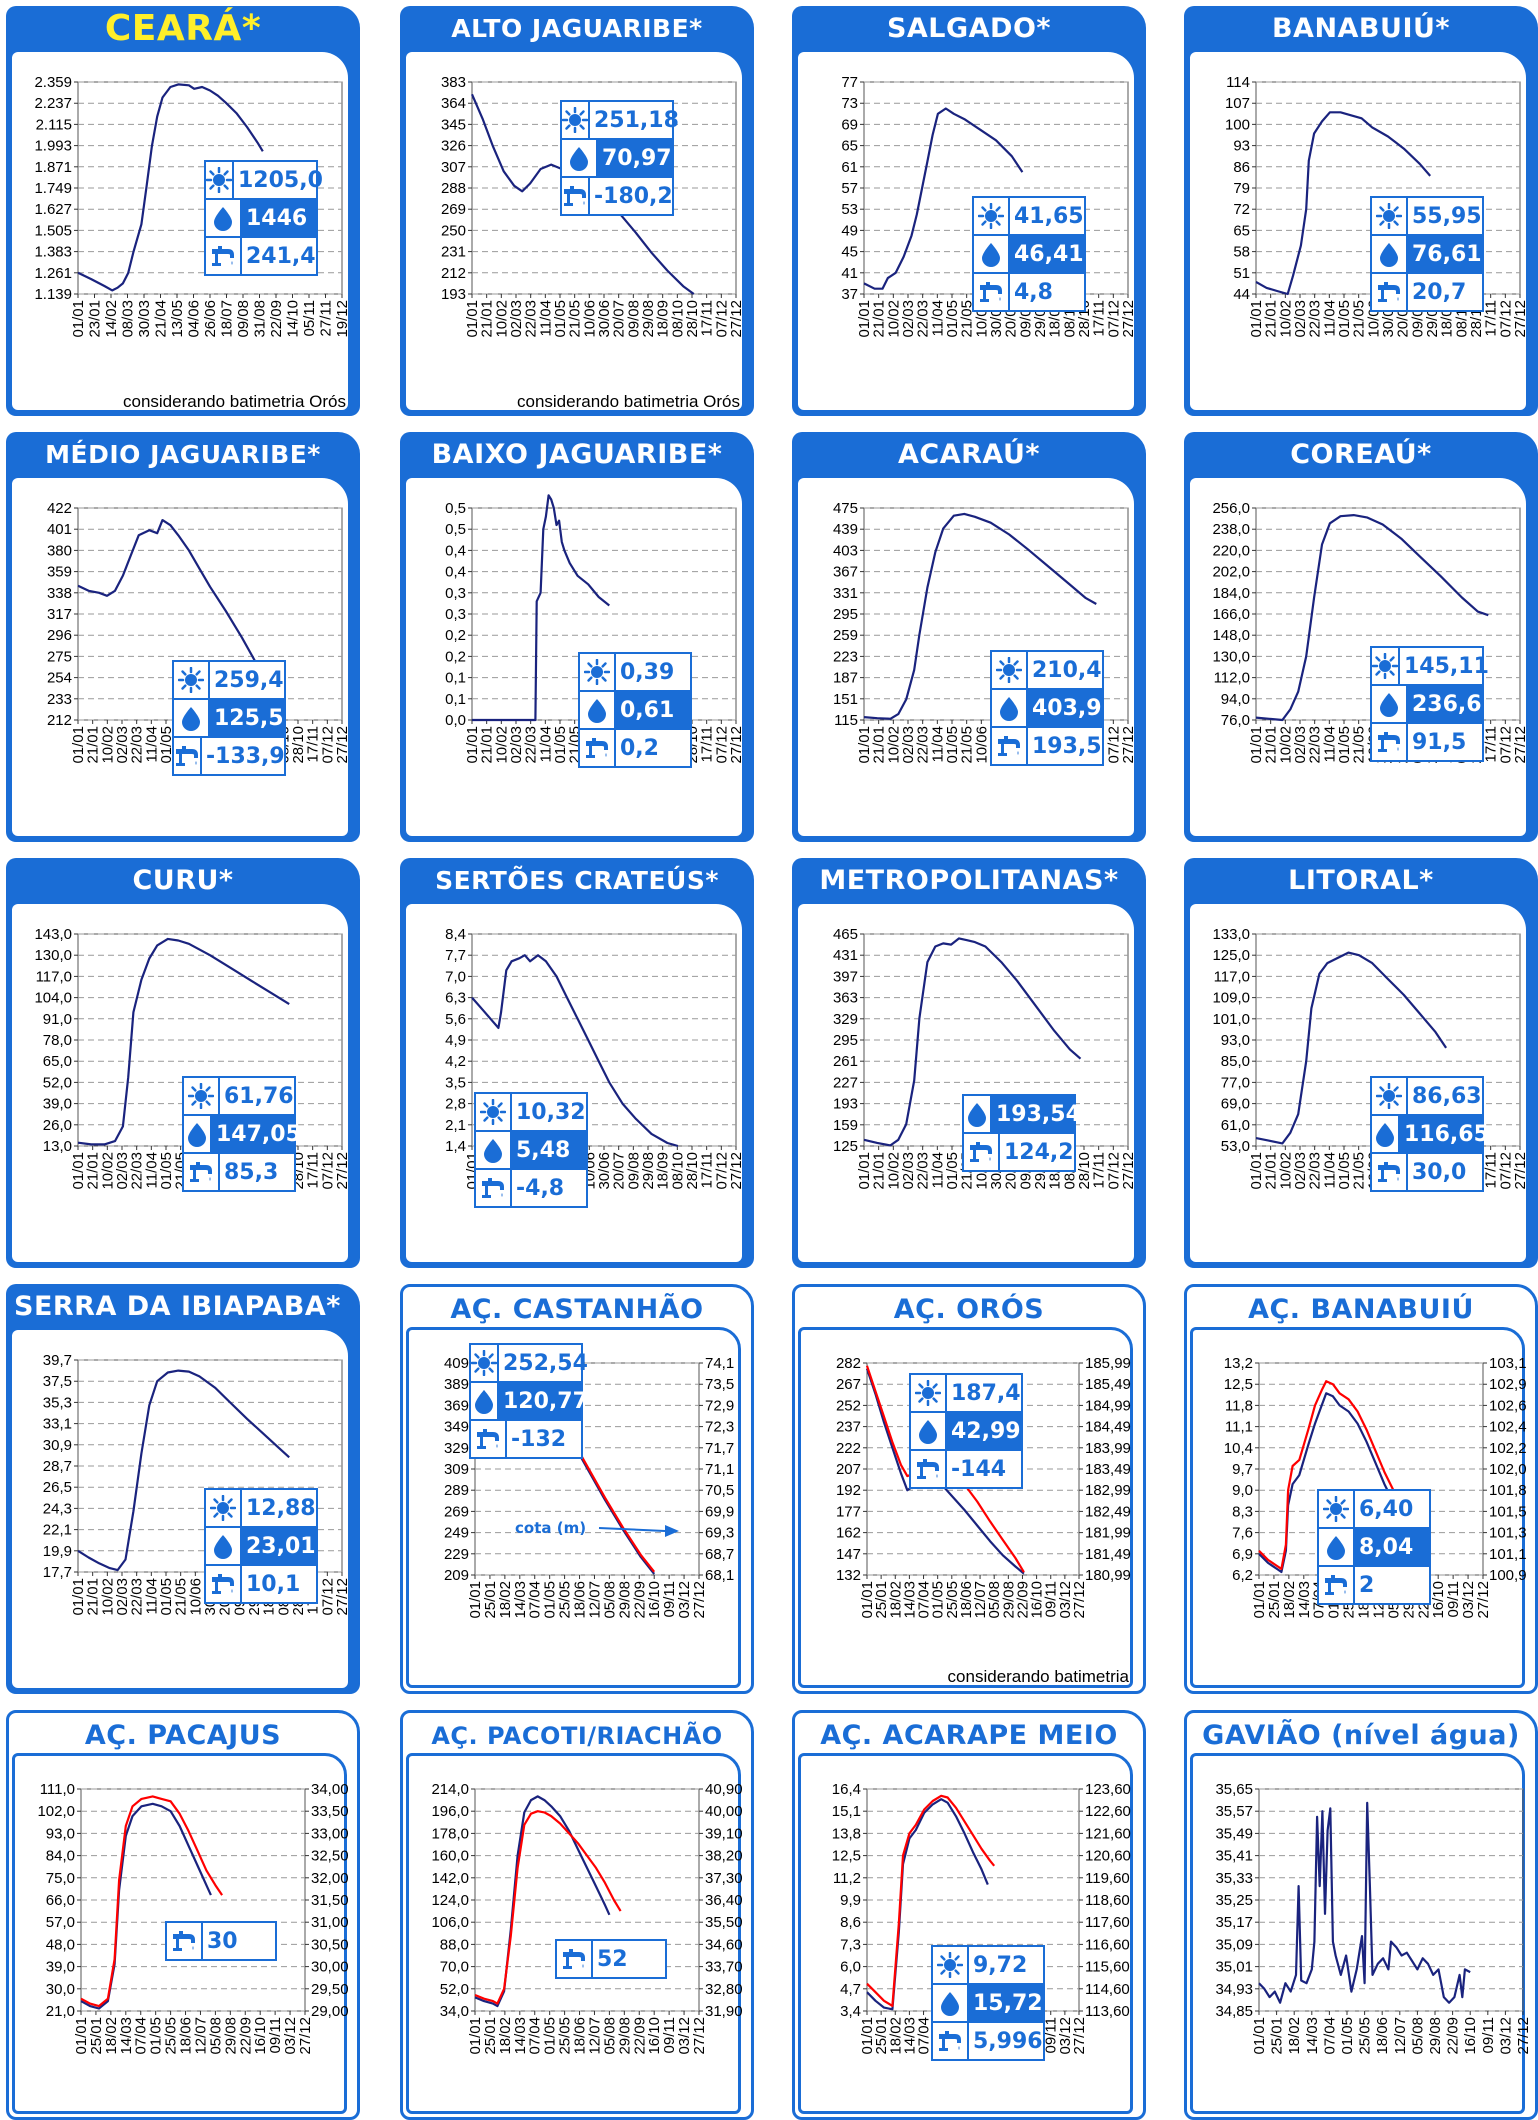 The height and width of the screenshot is (2120, 1538). I want to click on y2-tick-label: 115,60, so click(1107, 1967).